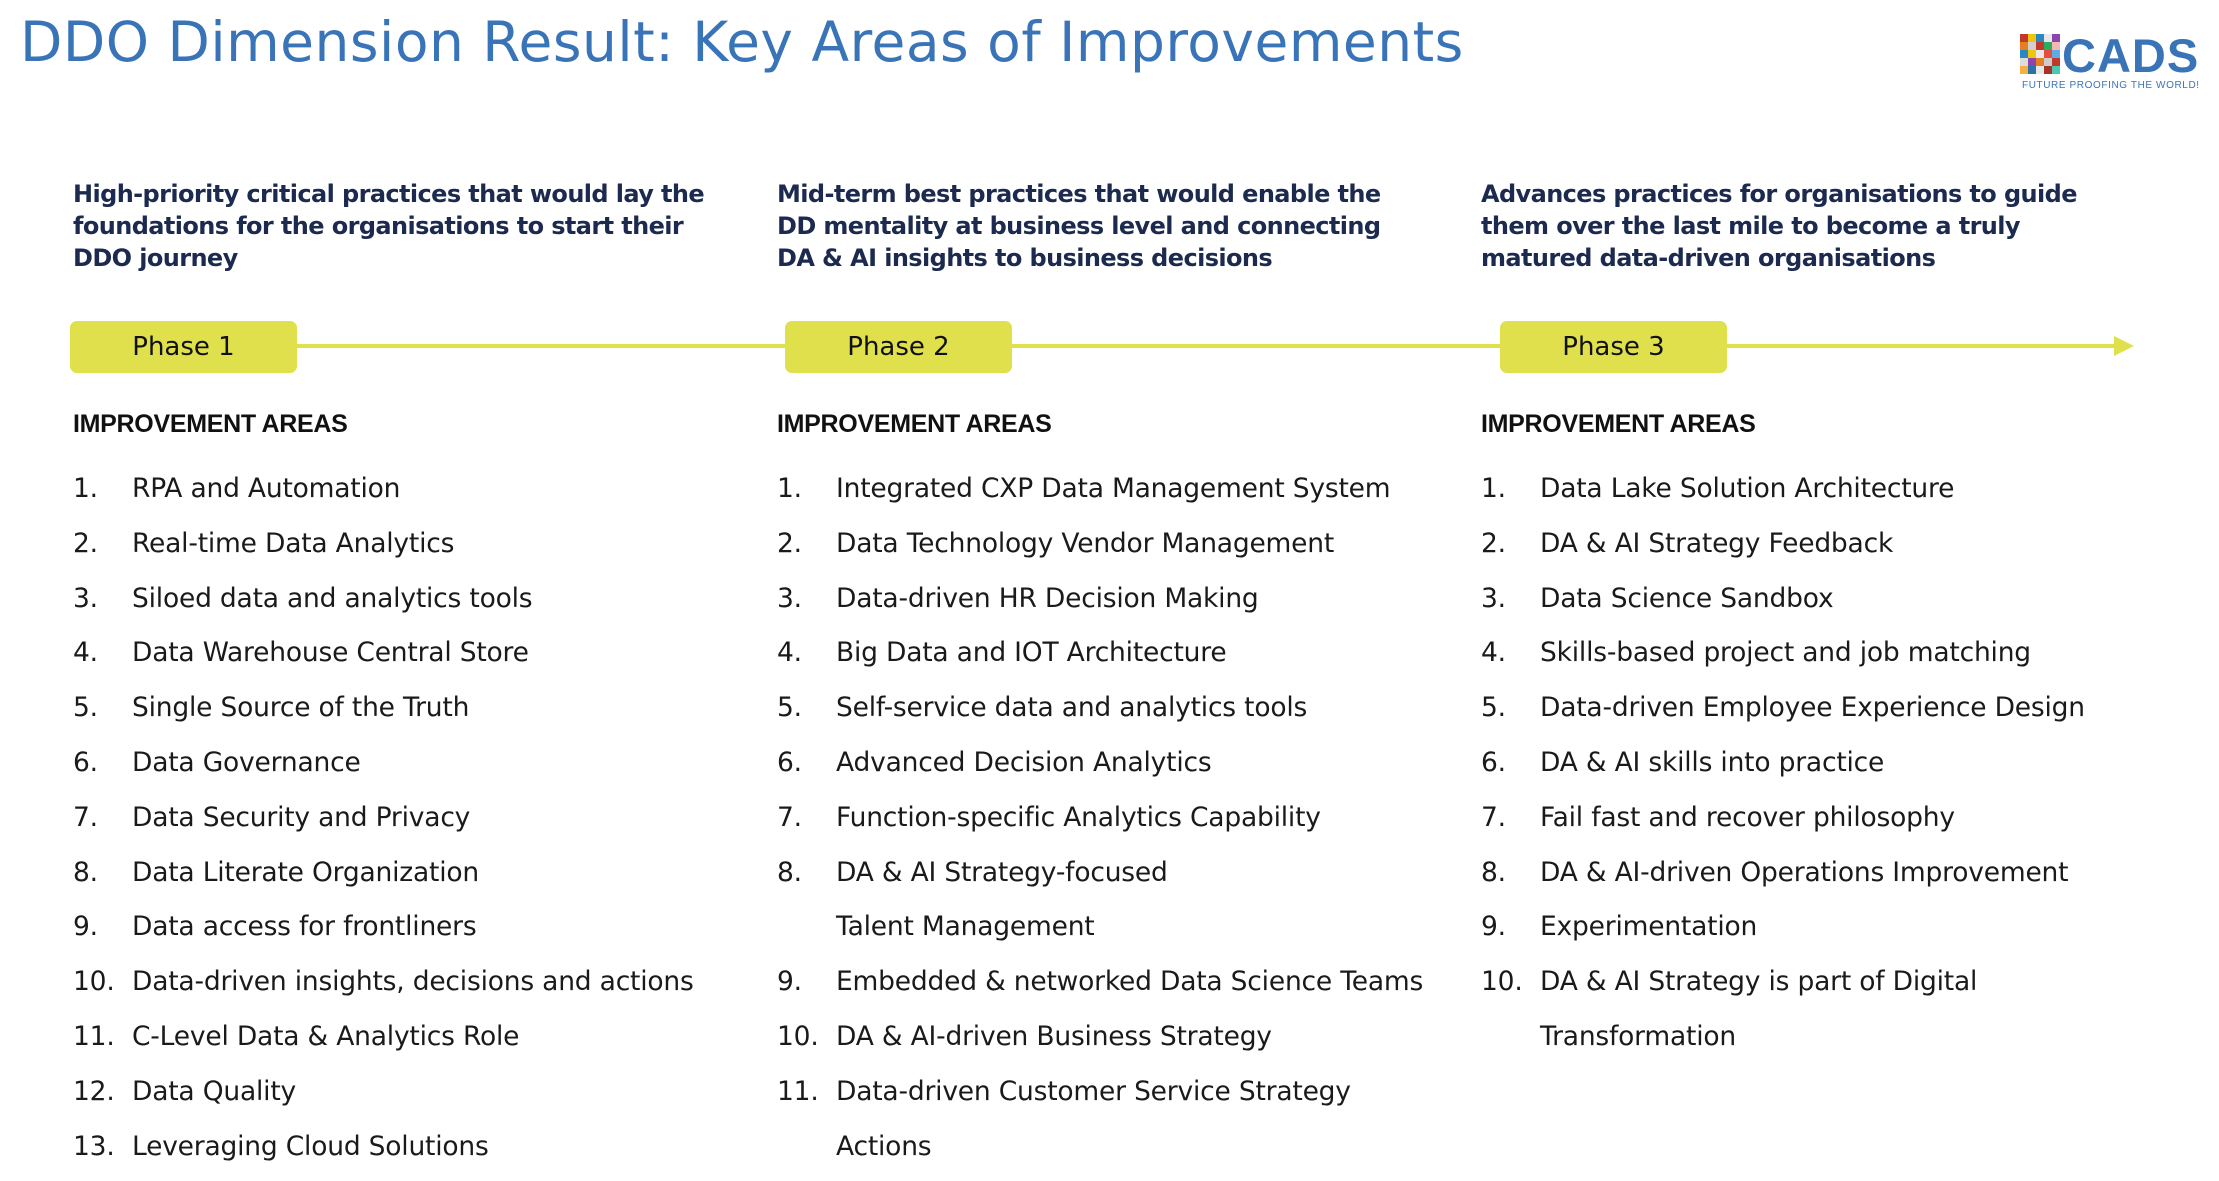  What do you see at coordinates (2131, 55) in the screenshot?
I see `logo-wordmark: CADS` at bounding box center [2131, 55].